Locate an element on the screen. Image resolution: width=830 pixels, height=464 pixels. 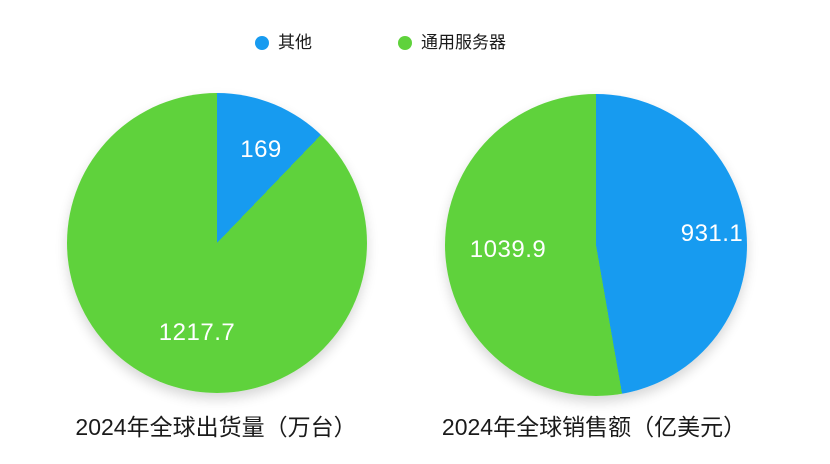
legend-swatch-general-server-icon is located at coordinates (405, 42).